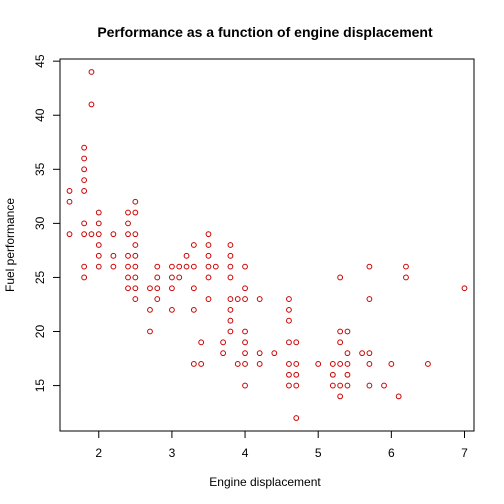 The height and width of the screenshot is (504, 504). What do you see at coordinates (10, 245) in the screenshot?
I see `y-axis-label: Fuel performance` at bounding box center [10, 245].